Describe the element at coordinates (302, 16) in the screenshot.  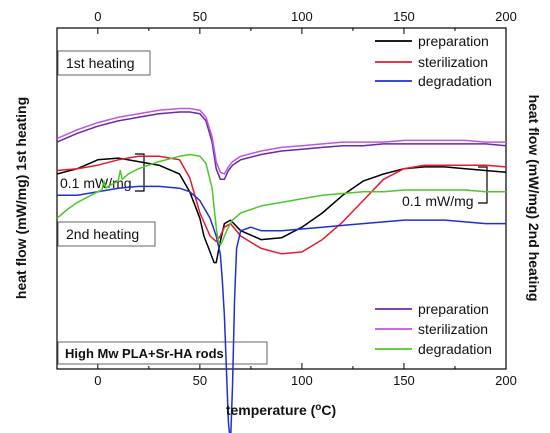
I see `x-tick-label-top-100: 100` at that location.